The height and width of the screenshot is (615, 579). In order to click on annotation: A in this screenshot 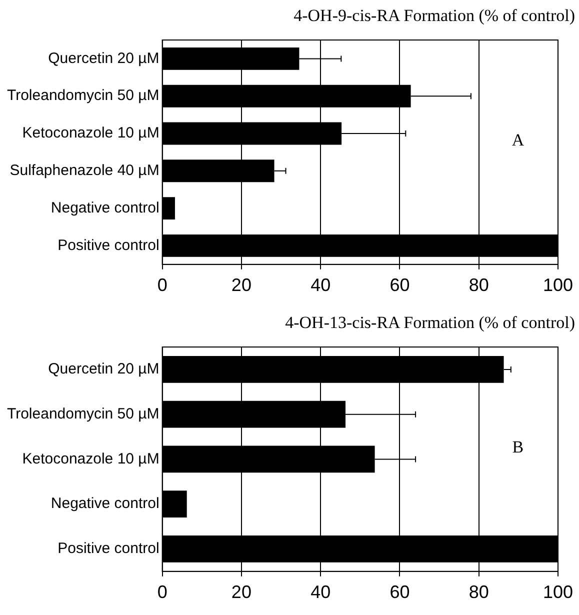, I will do `click(518, 140)`.